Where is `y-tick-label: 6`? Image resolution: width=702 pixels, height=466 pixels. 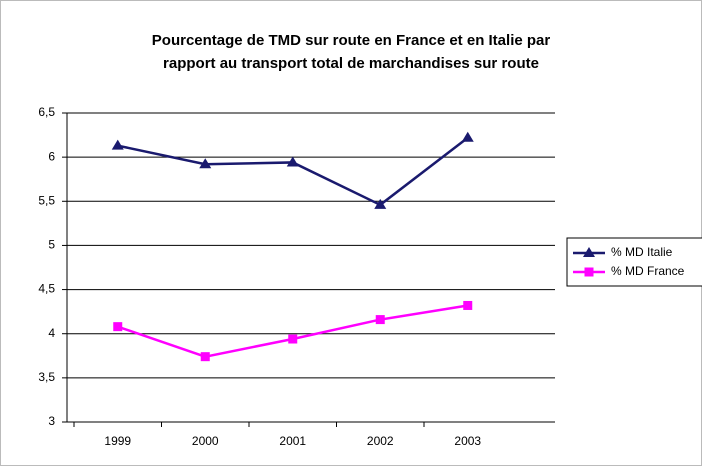
y-tick-label: 6 is located at coordinates (51, 156).